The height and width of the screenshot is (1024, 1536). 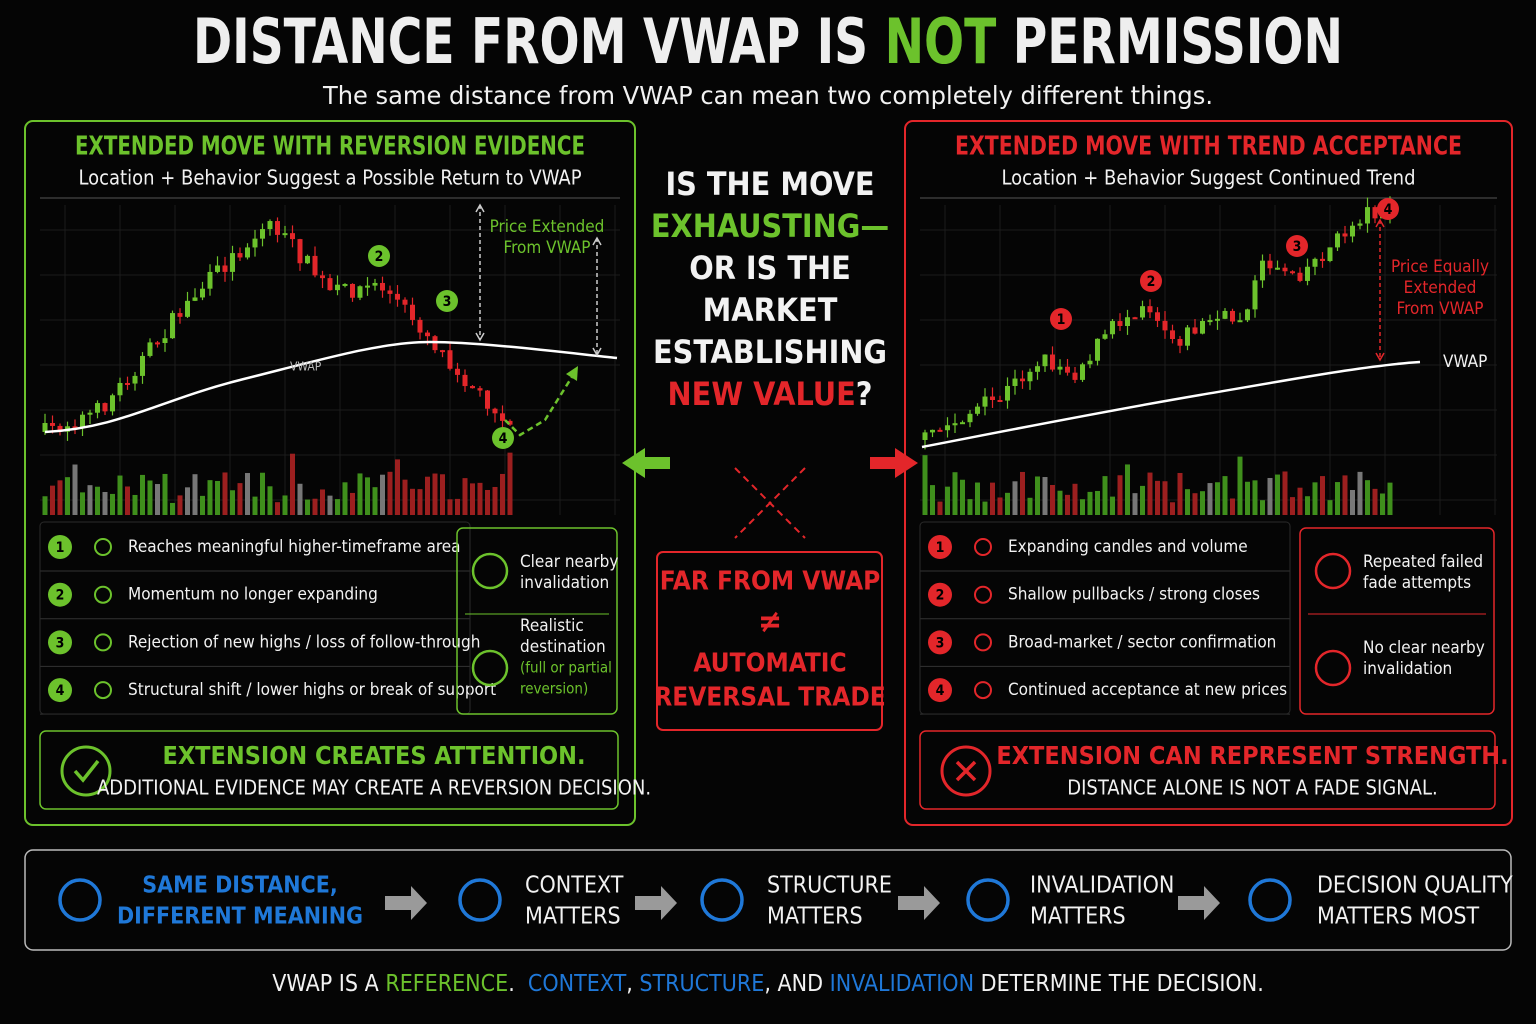 I want to click on marker-label: 3, so click(x=1297, y=247).